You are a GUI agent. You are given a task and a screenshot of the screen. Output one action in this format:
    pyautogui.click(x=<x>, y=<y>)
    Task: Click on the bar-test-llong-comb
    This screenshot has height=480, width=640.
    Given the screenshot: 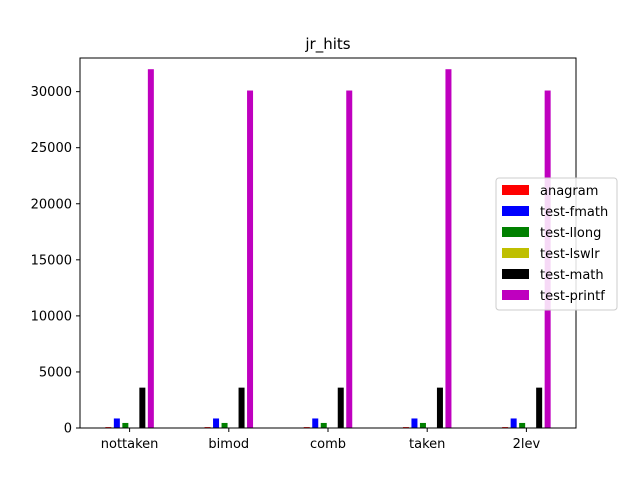 What is the action you would take?
    pyautogui.click(x=323, y=425)
    